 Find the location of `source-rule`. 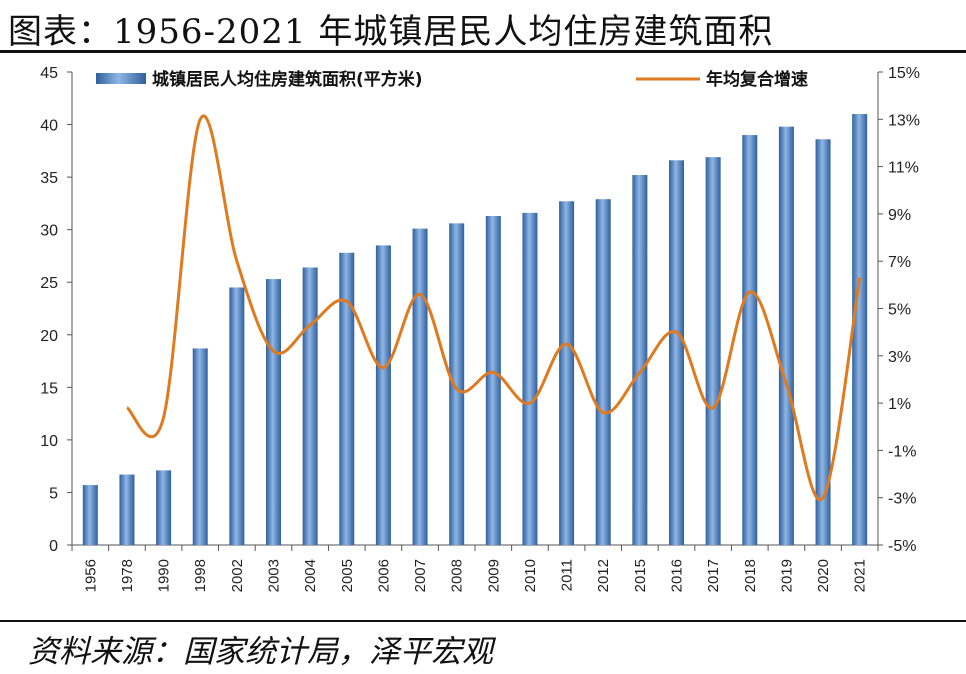

source-rule is located at coordinates (483, 621).